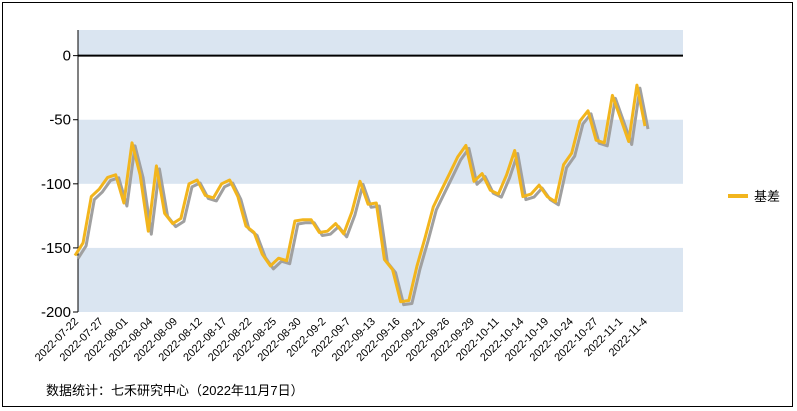 Image resolution: width=797 pixels, height=411 pixels. Describe the element at coordinates (56, 248) in the screenshot. I see `y-tick-label-3: -150` at that location.